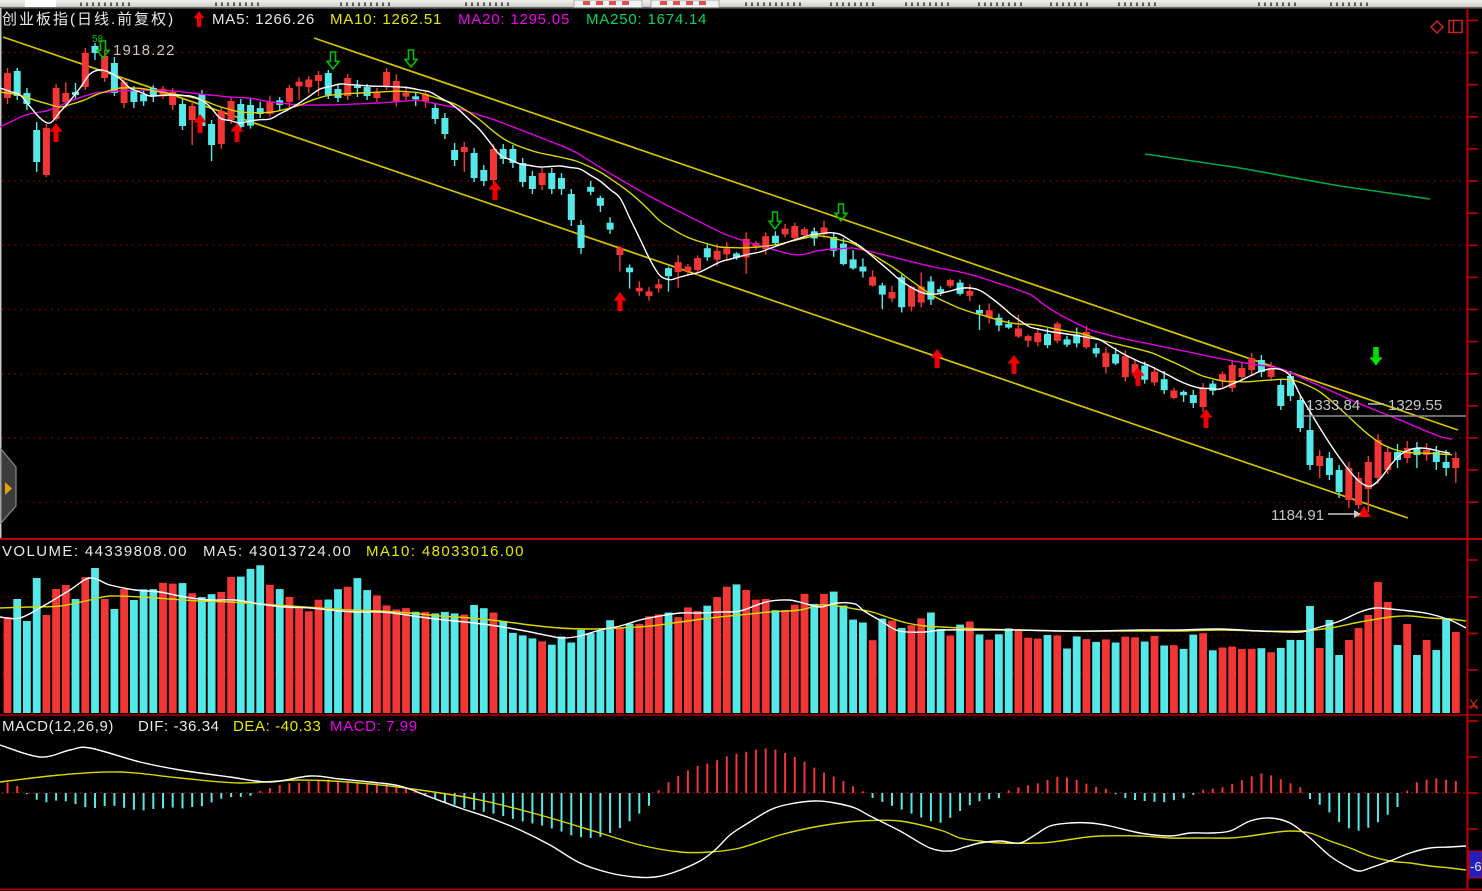 This screenshot has width=1482, height=891. Describe the element at coordinates (1474, 704) in the screenshot. I see `svg-text: X` at that location.